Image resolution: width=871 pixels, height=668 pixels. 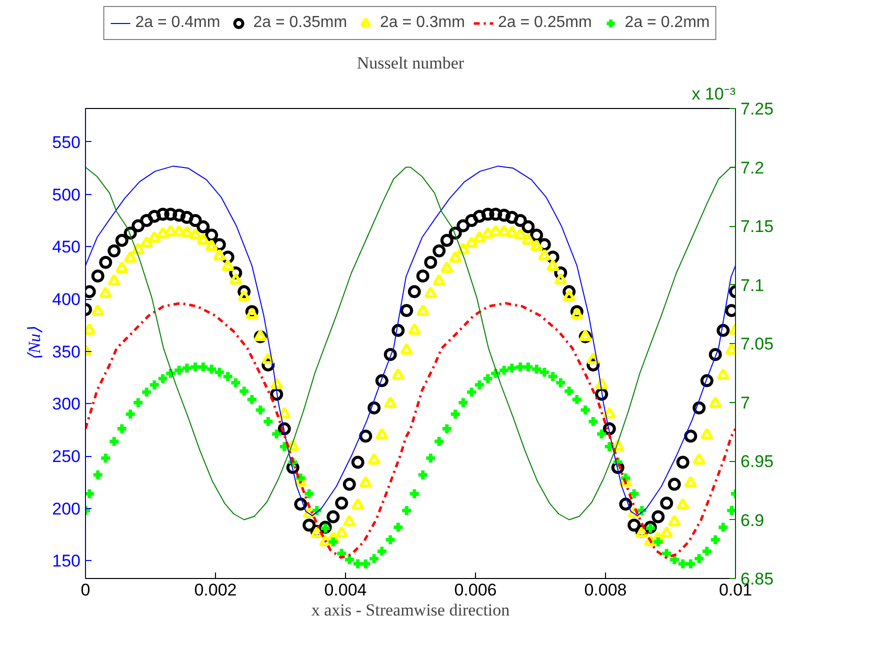 What do you see at coordinates (215, 590) in the screenshot?
I see `x-tick-label: 0.002` at bounding box center [215, 590].